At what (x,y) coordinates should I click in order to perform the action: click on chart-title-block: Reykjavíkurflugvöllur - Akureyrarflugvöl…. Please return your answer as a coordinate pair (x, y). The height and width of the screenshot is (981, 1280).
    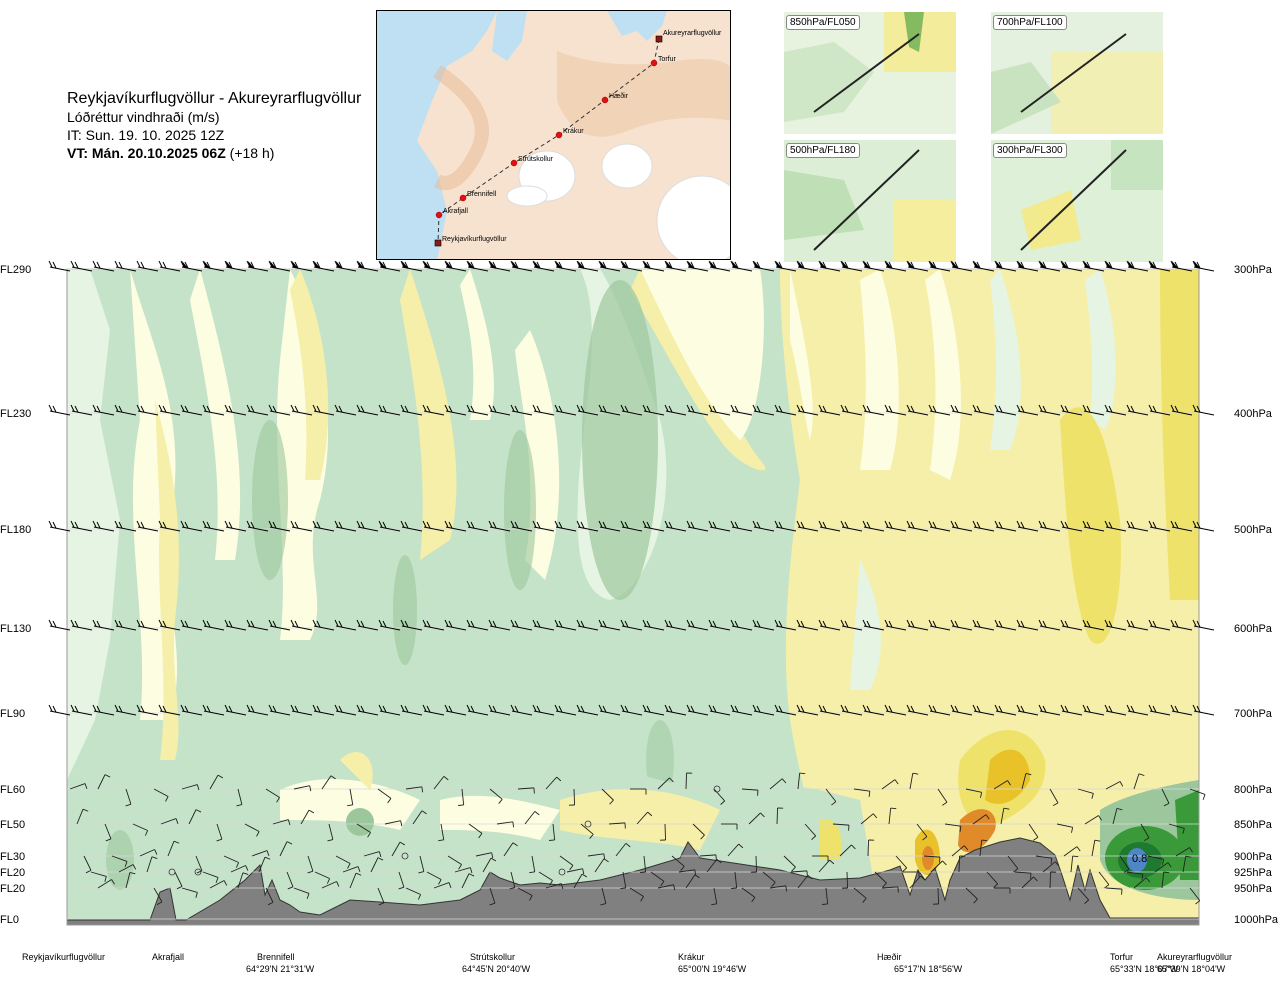
    Looking at the image, I should click on (214, 126).